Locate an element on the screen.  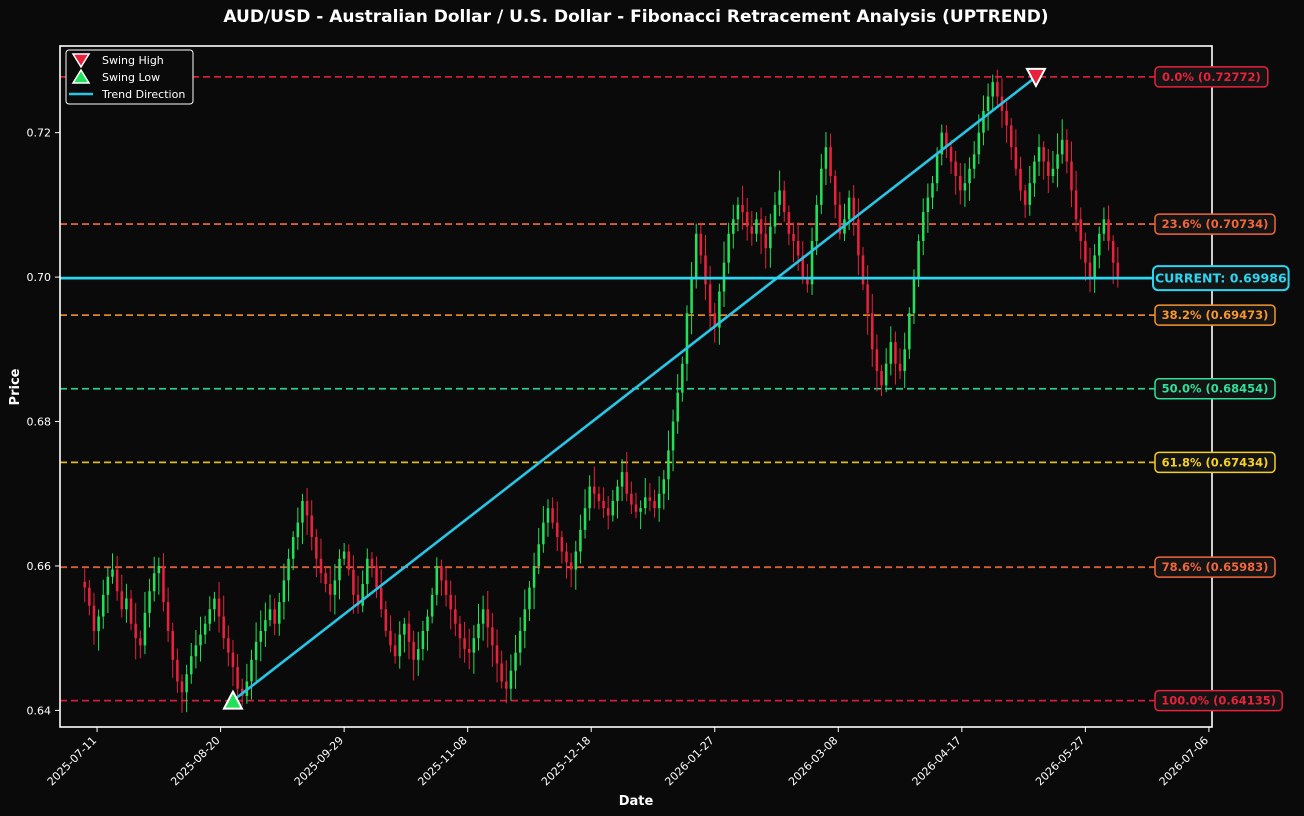
swing-high-marker is located at coordinates (1036, 78).